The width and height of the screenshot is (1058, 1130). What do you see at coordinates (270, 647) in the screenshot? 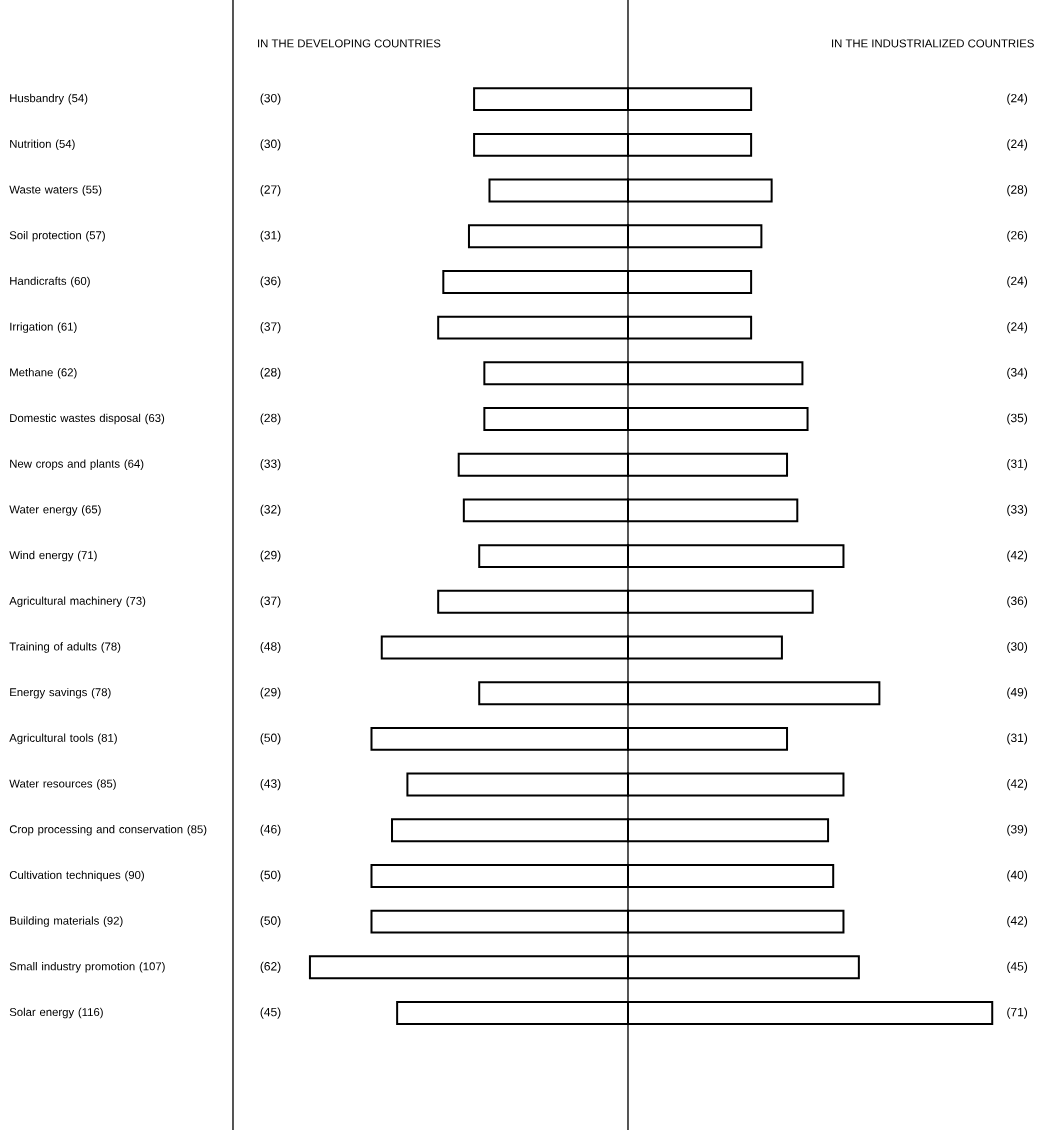
I see `data-label: (48)` at bounding box center [270, 647].